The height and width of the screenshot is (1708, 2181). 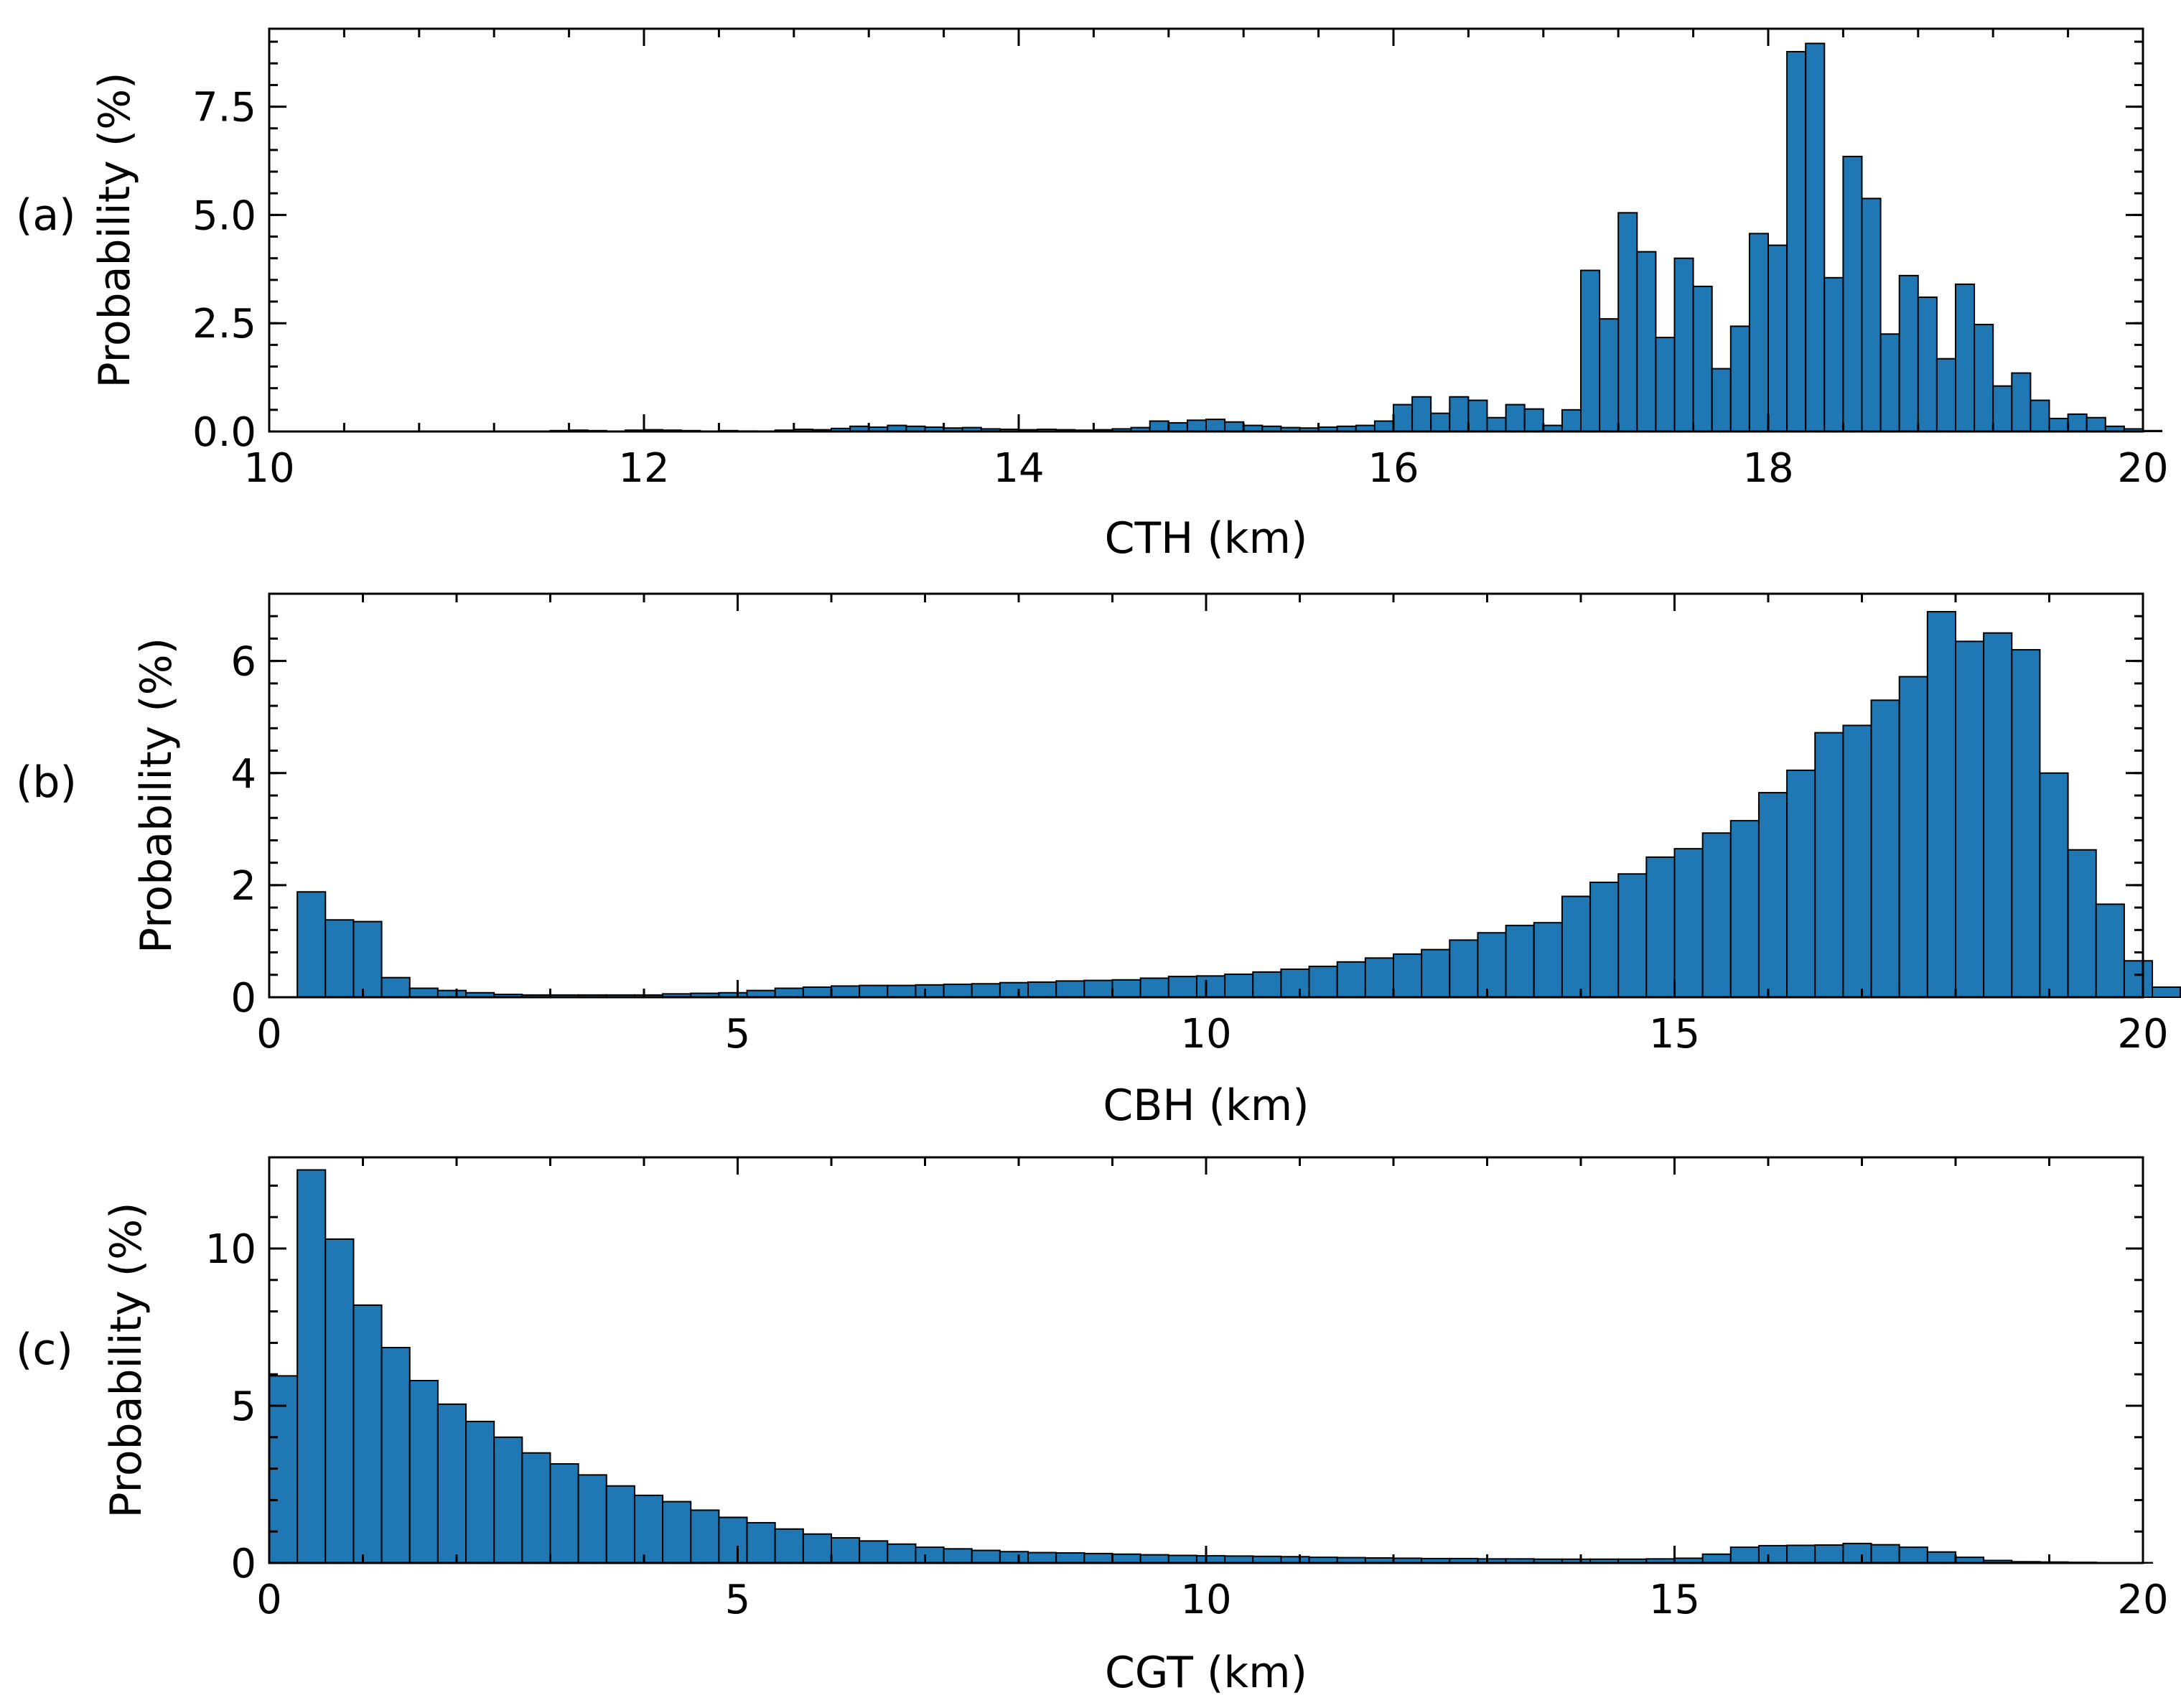 I want to click on y-tick-label: 0, so click(x=243, y=1564).